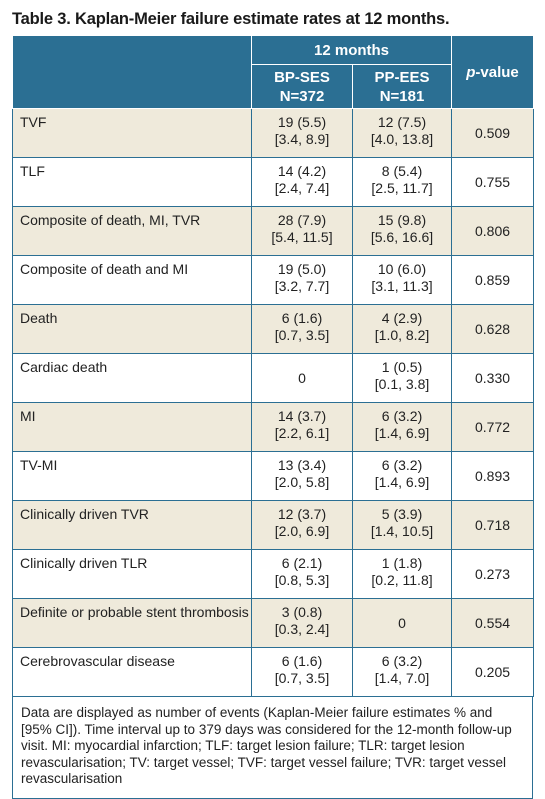  What do you see at coordinates (132, 280) in the screenshot?
I see `row-label: Composite of death and MI` at bounding box center [132, 280].